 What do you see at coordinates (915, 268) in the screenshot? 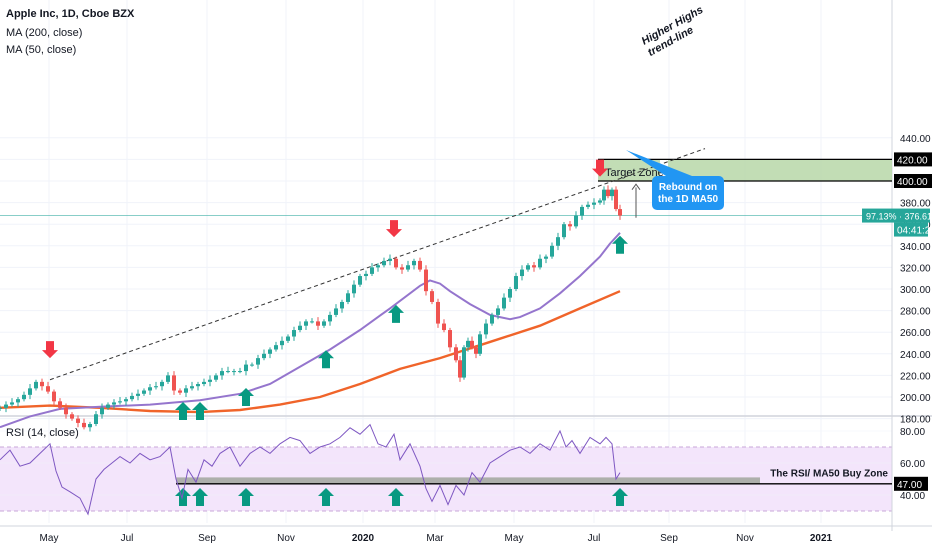
I see `price-tick-label: 320.00` at bounding box center [915, 268].